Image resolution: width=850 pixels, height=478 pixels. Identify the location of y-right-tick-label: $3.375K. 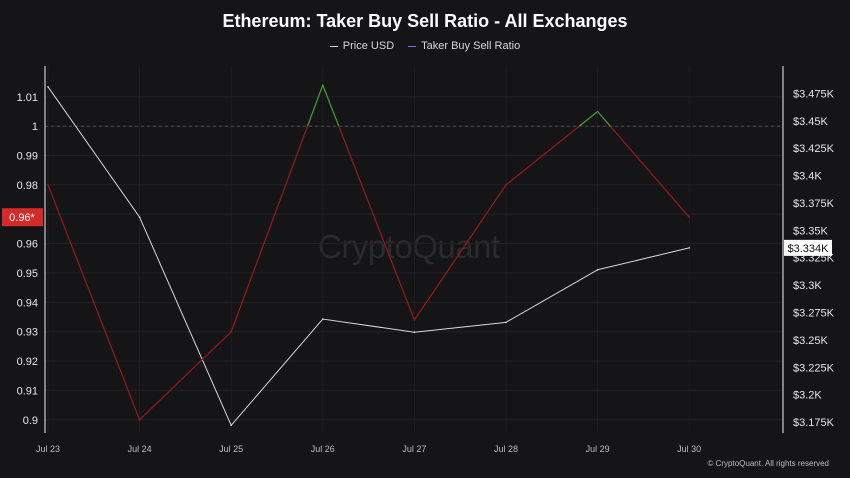
(814, 204).